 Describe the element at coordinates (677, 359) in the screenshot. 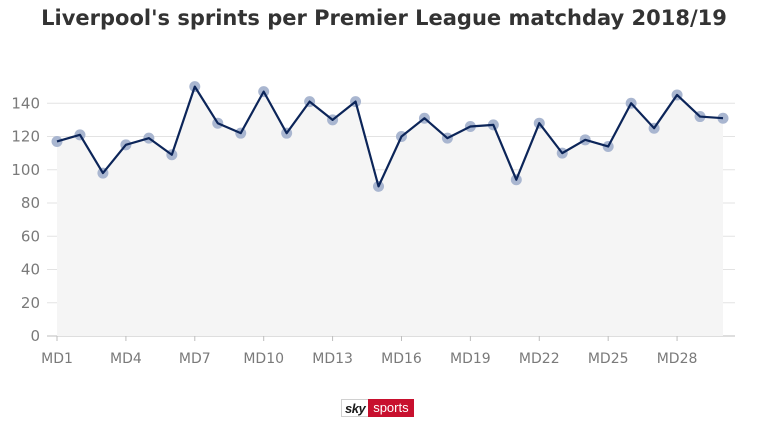

I see `x-tick-label-MD28: MD28` at that location.